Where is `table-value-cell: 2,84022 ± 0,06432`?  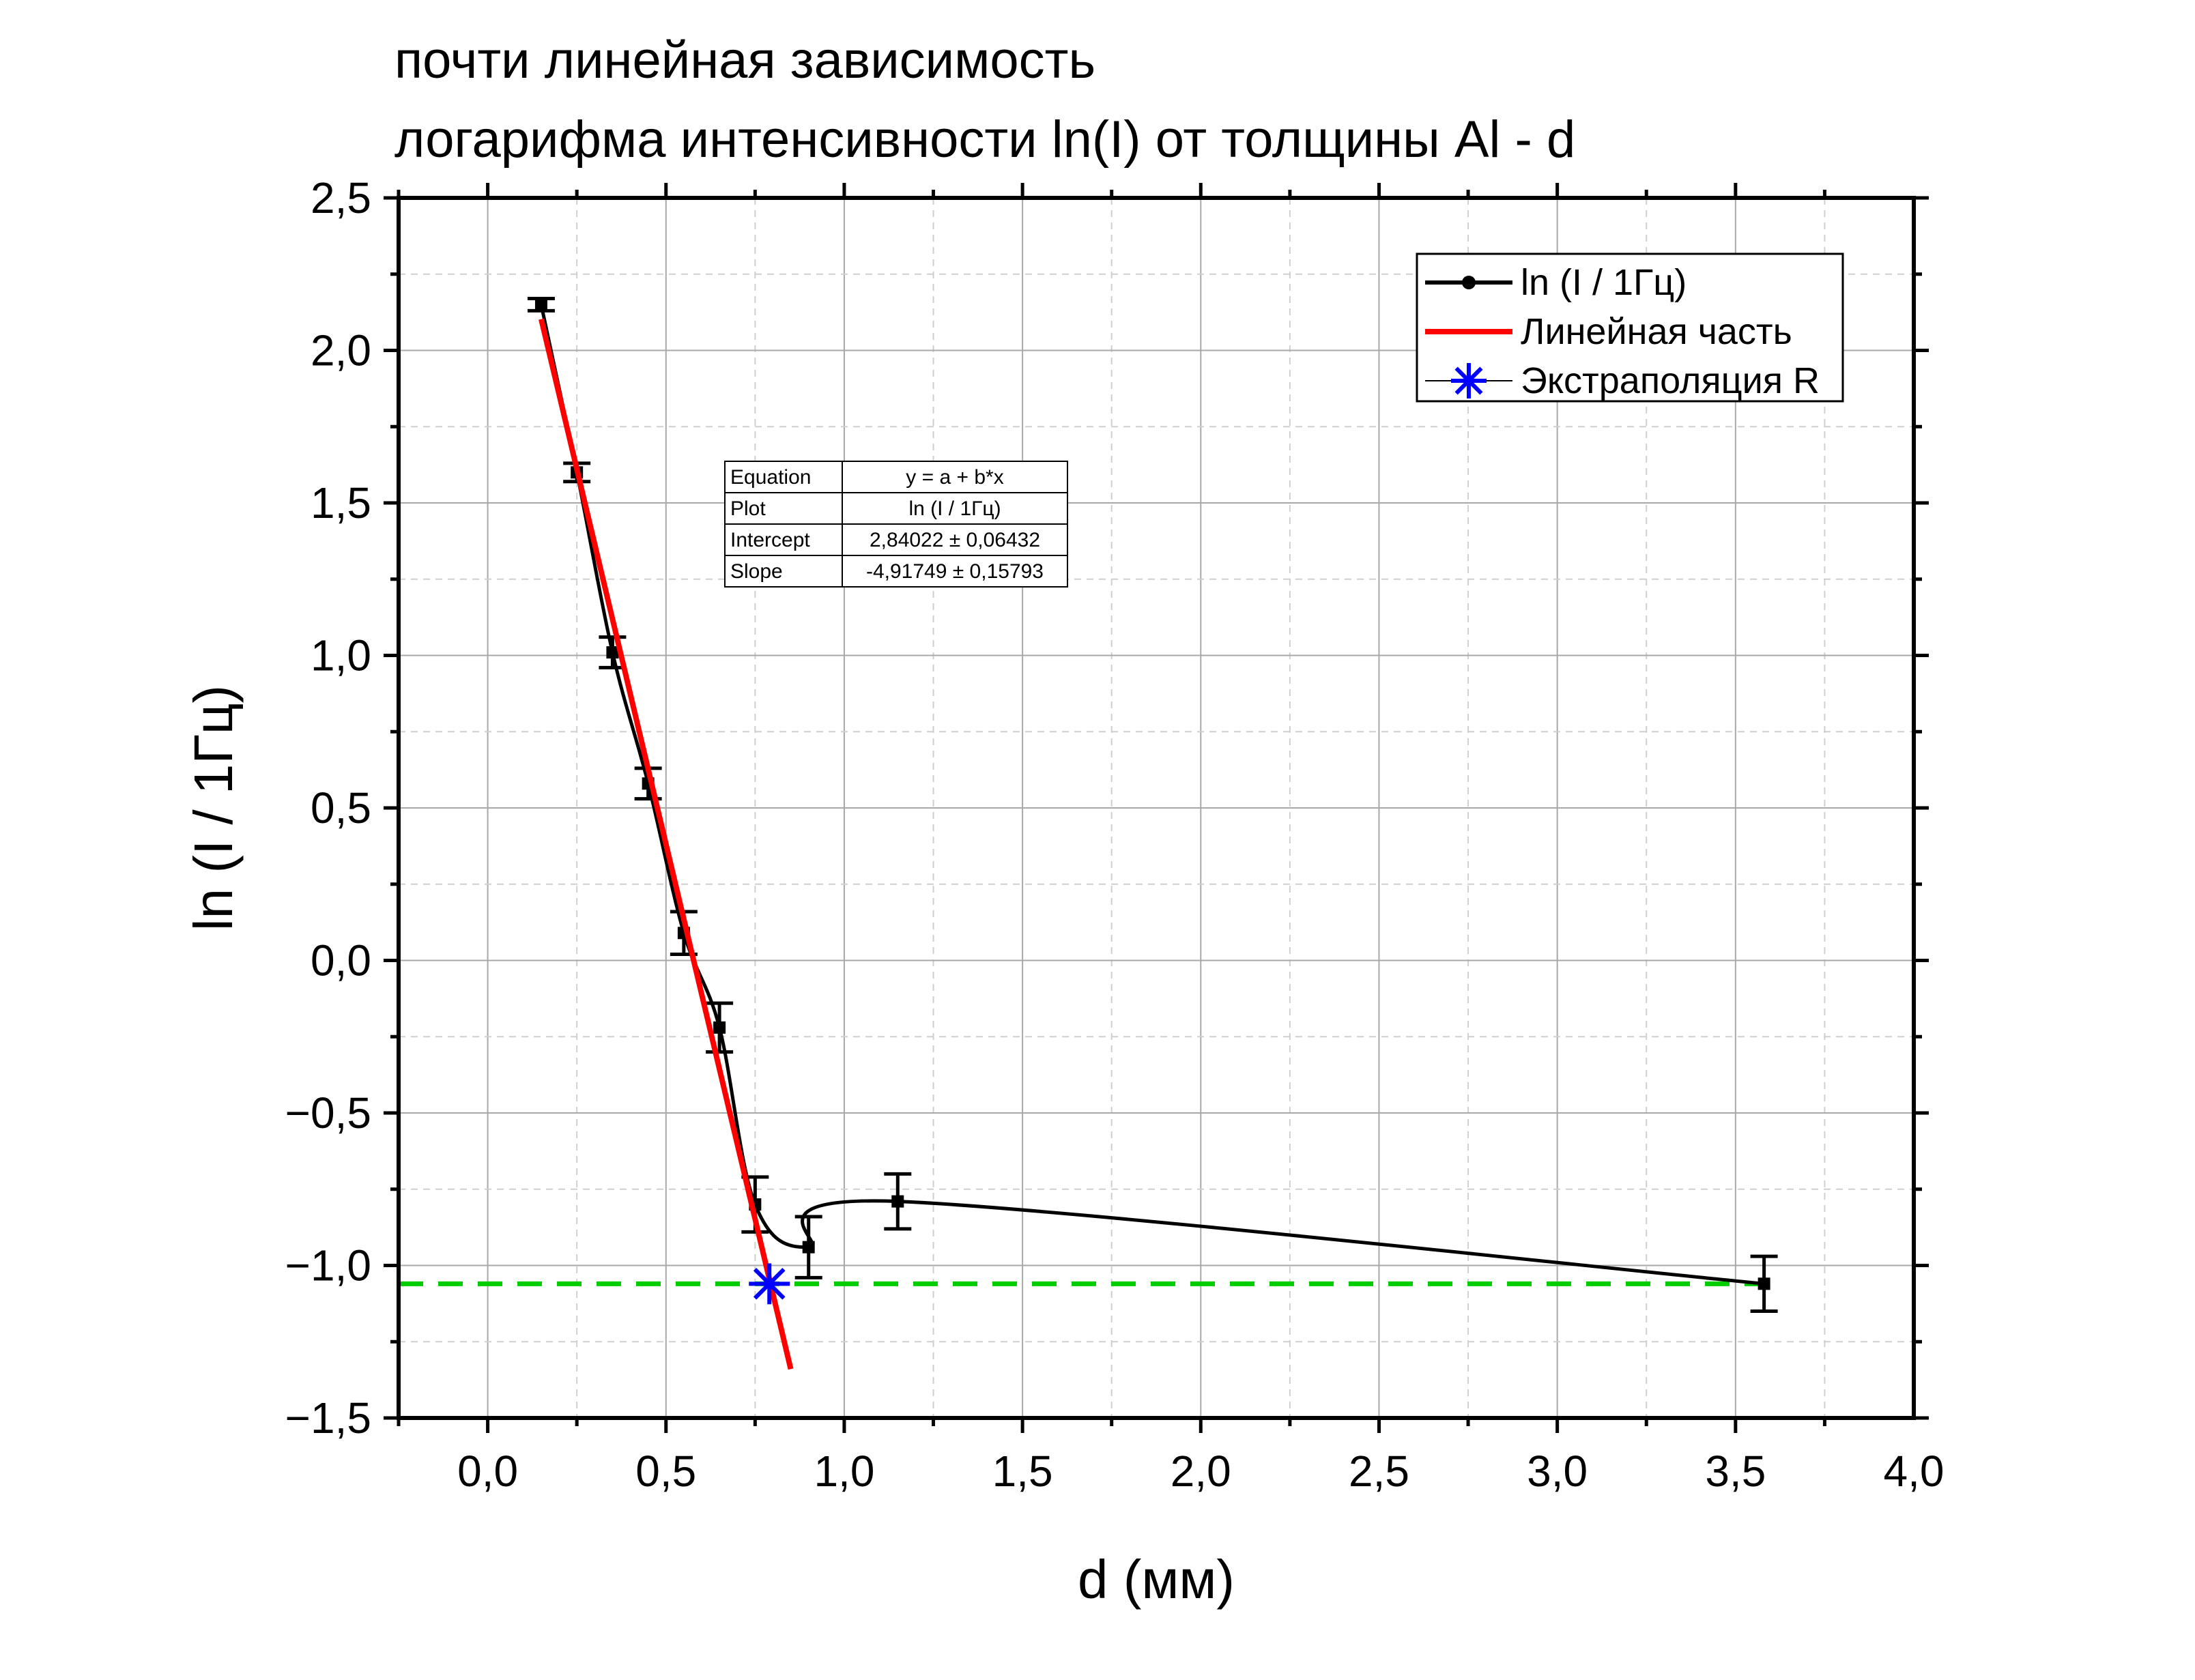
table-value-cell: 2,84022 ± 0,06432 is located at coordinates (955, 540).